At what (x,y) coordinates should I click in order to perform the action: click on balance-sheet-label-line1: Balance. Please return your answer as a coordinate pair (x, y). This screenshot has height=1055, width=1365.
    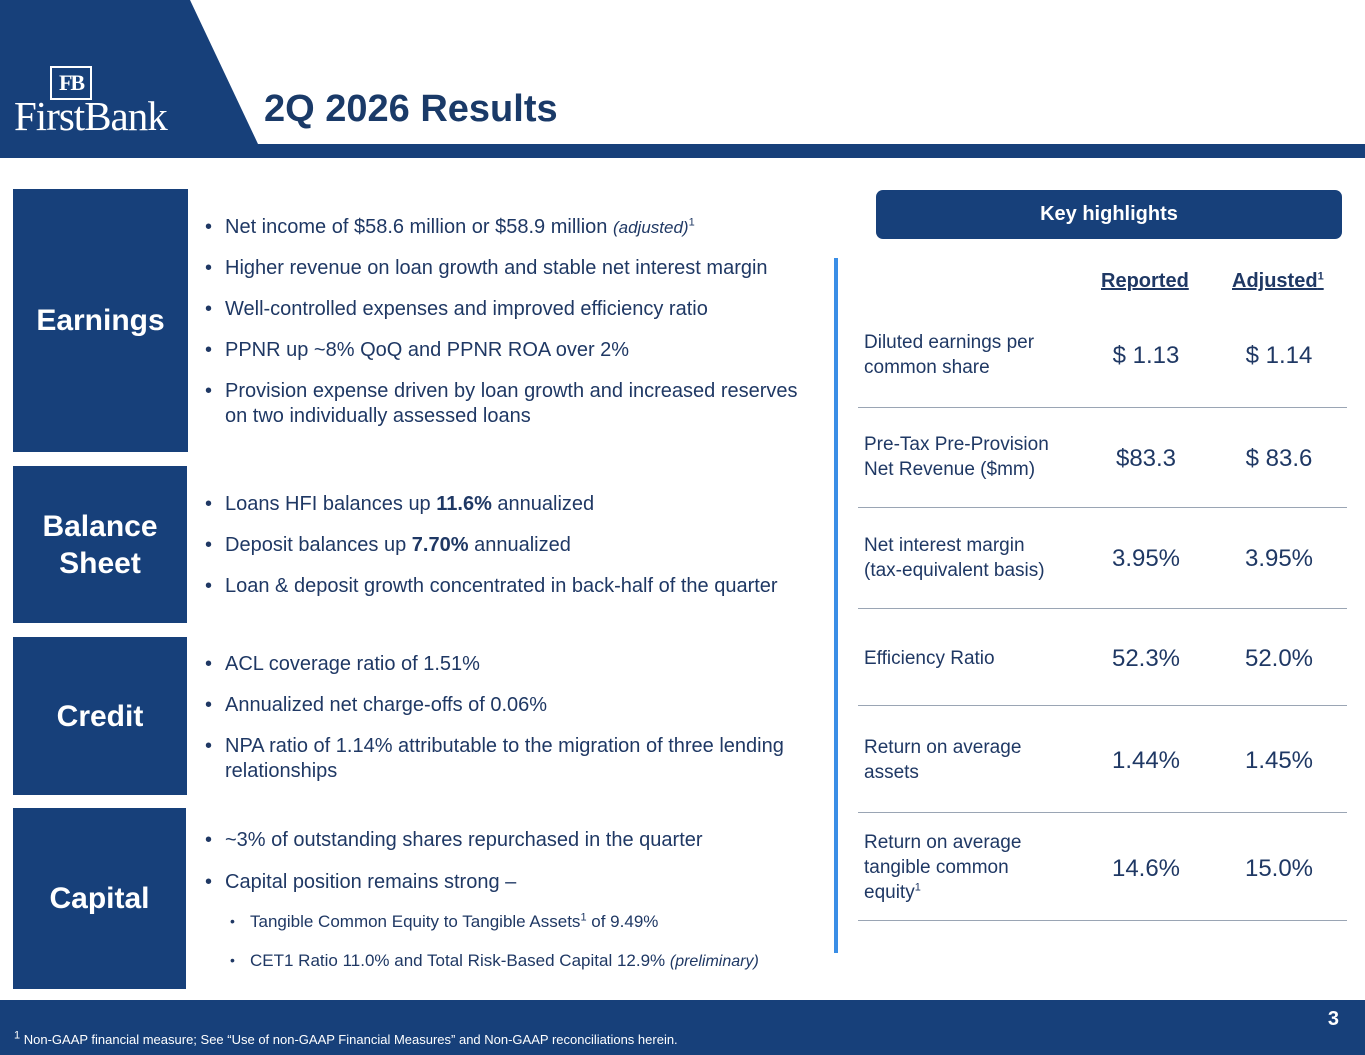
    Looking at the image, I should click on (100, 526).